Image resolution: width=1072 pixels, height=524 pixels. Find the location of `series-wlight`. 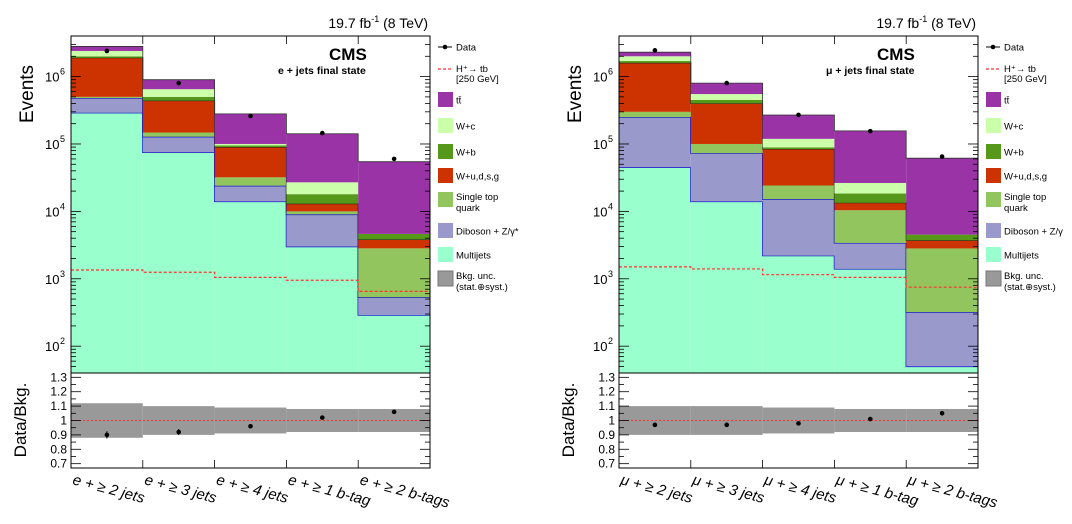

series-wlight is located at coordinates (798, 155).